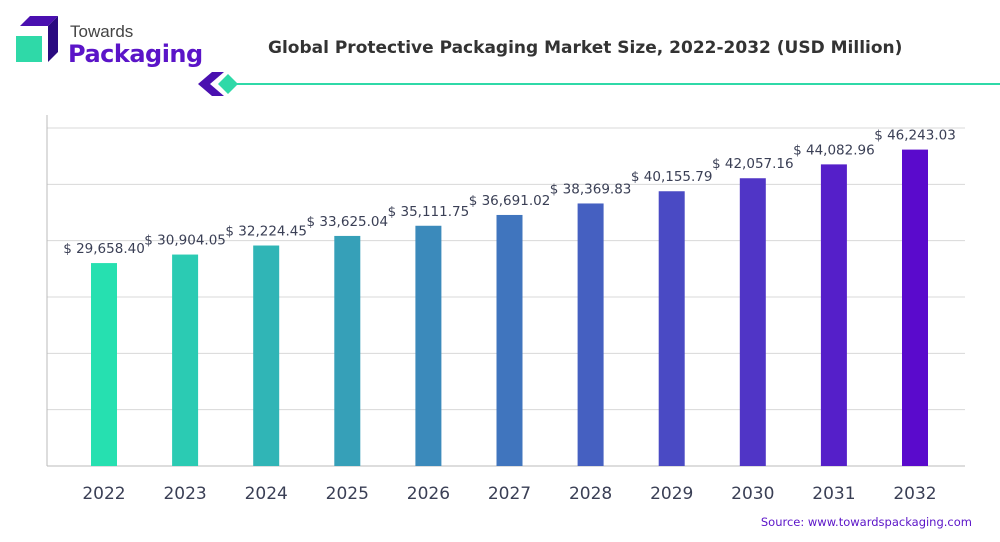  I want to click on data-label: $ 30,904.05, so click(185, 241).